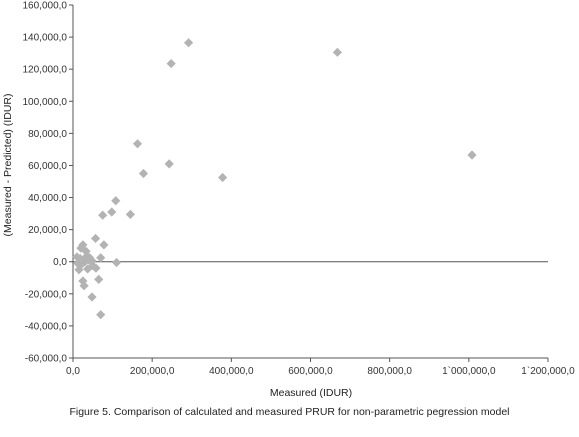 The width and height of the screenshot is (579, 437). Describe the element at coordinates (47, 134) in the screenshot. I see `y-tick-label: 80,000,0` at that location.